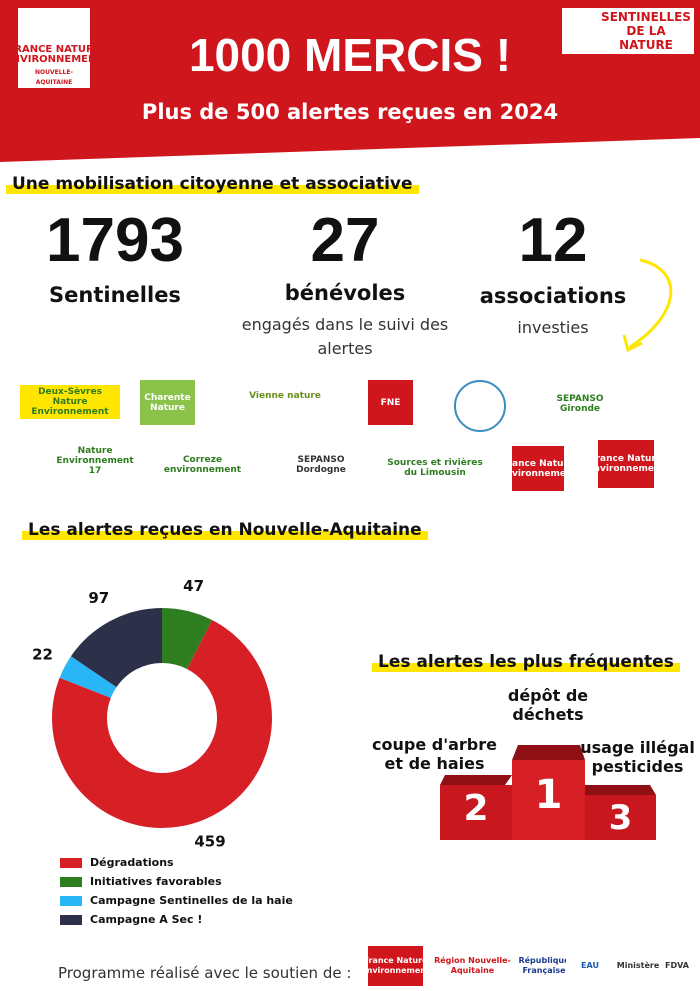 Image resolution: width=700 pixels, height=991 pixels. What do you see at coordinates (345, 293) in the screenshot?
I see `stat-label: bénévoles` at bounding box center [345, 293].